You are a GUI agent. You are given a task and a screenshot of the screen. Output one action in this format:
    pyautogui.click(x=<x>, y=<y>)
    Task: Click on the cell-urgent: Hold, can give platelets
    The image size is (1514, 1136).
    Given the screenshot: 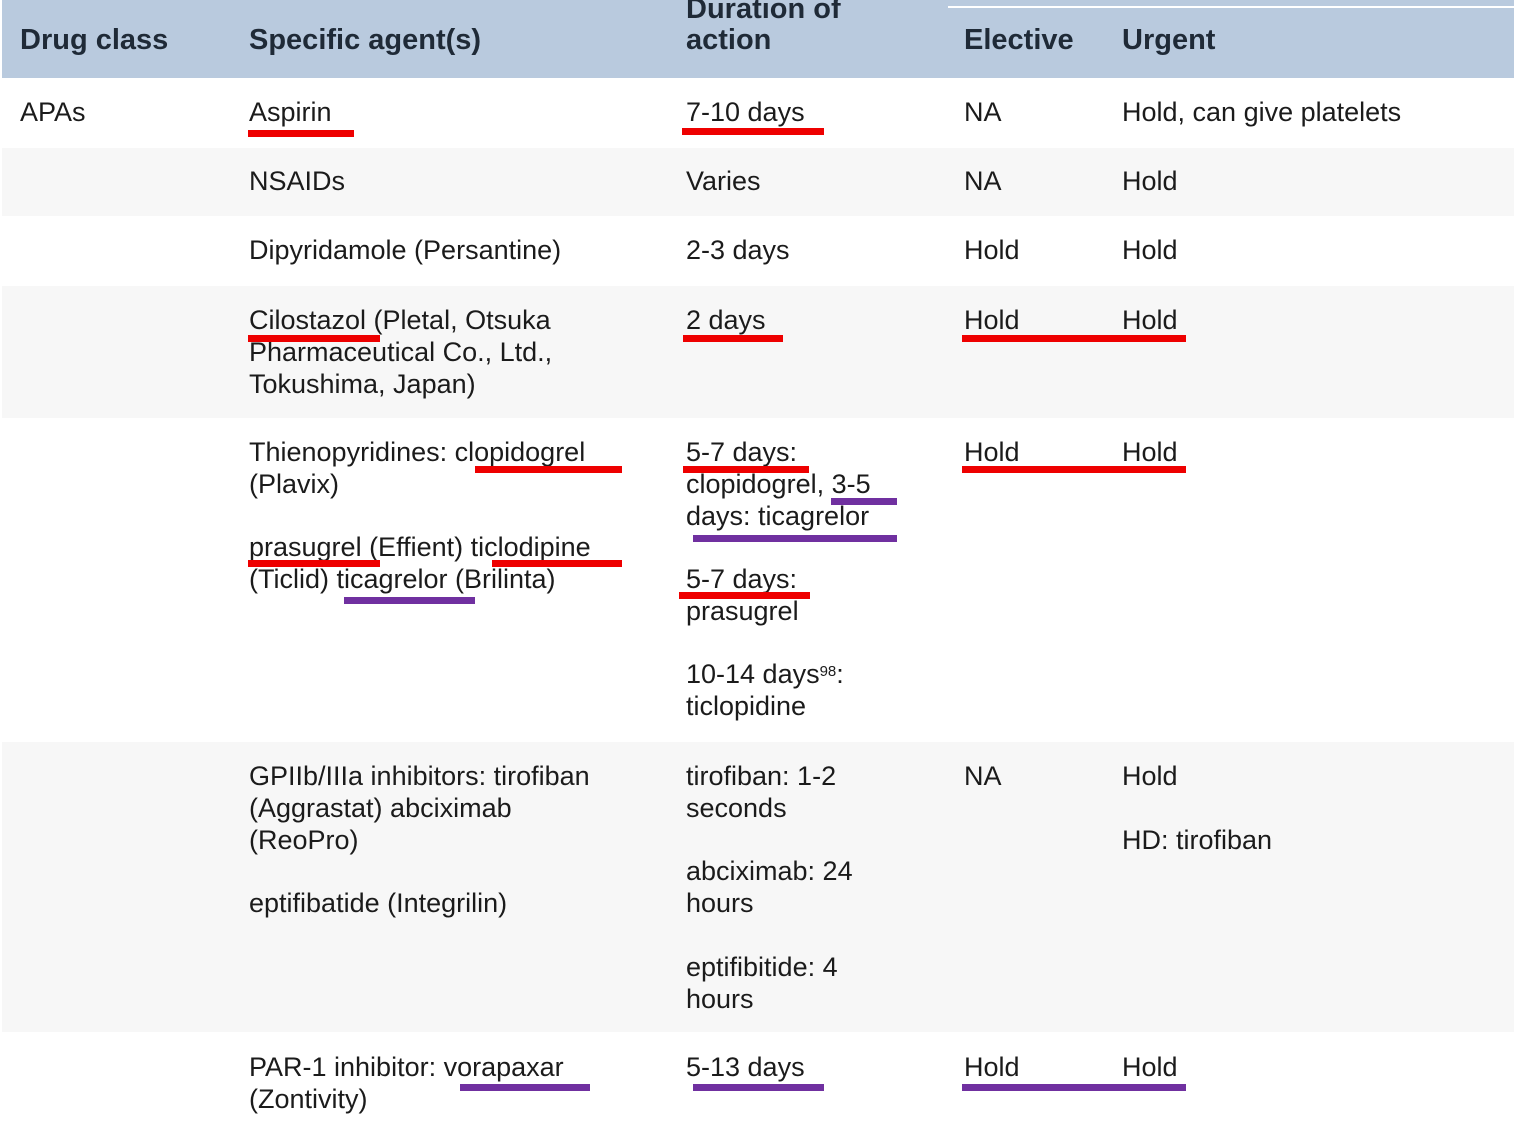 What is the action you would take?
    pyautogui.click(x=1262, y=112)
    